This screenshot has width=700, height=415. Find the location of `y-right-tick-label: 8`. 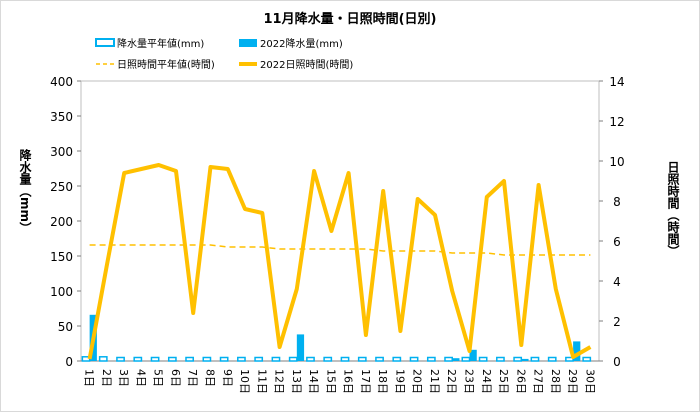

y-right-tick-label: 8 is located at coordinates (617, 202).